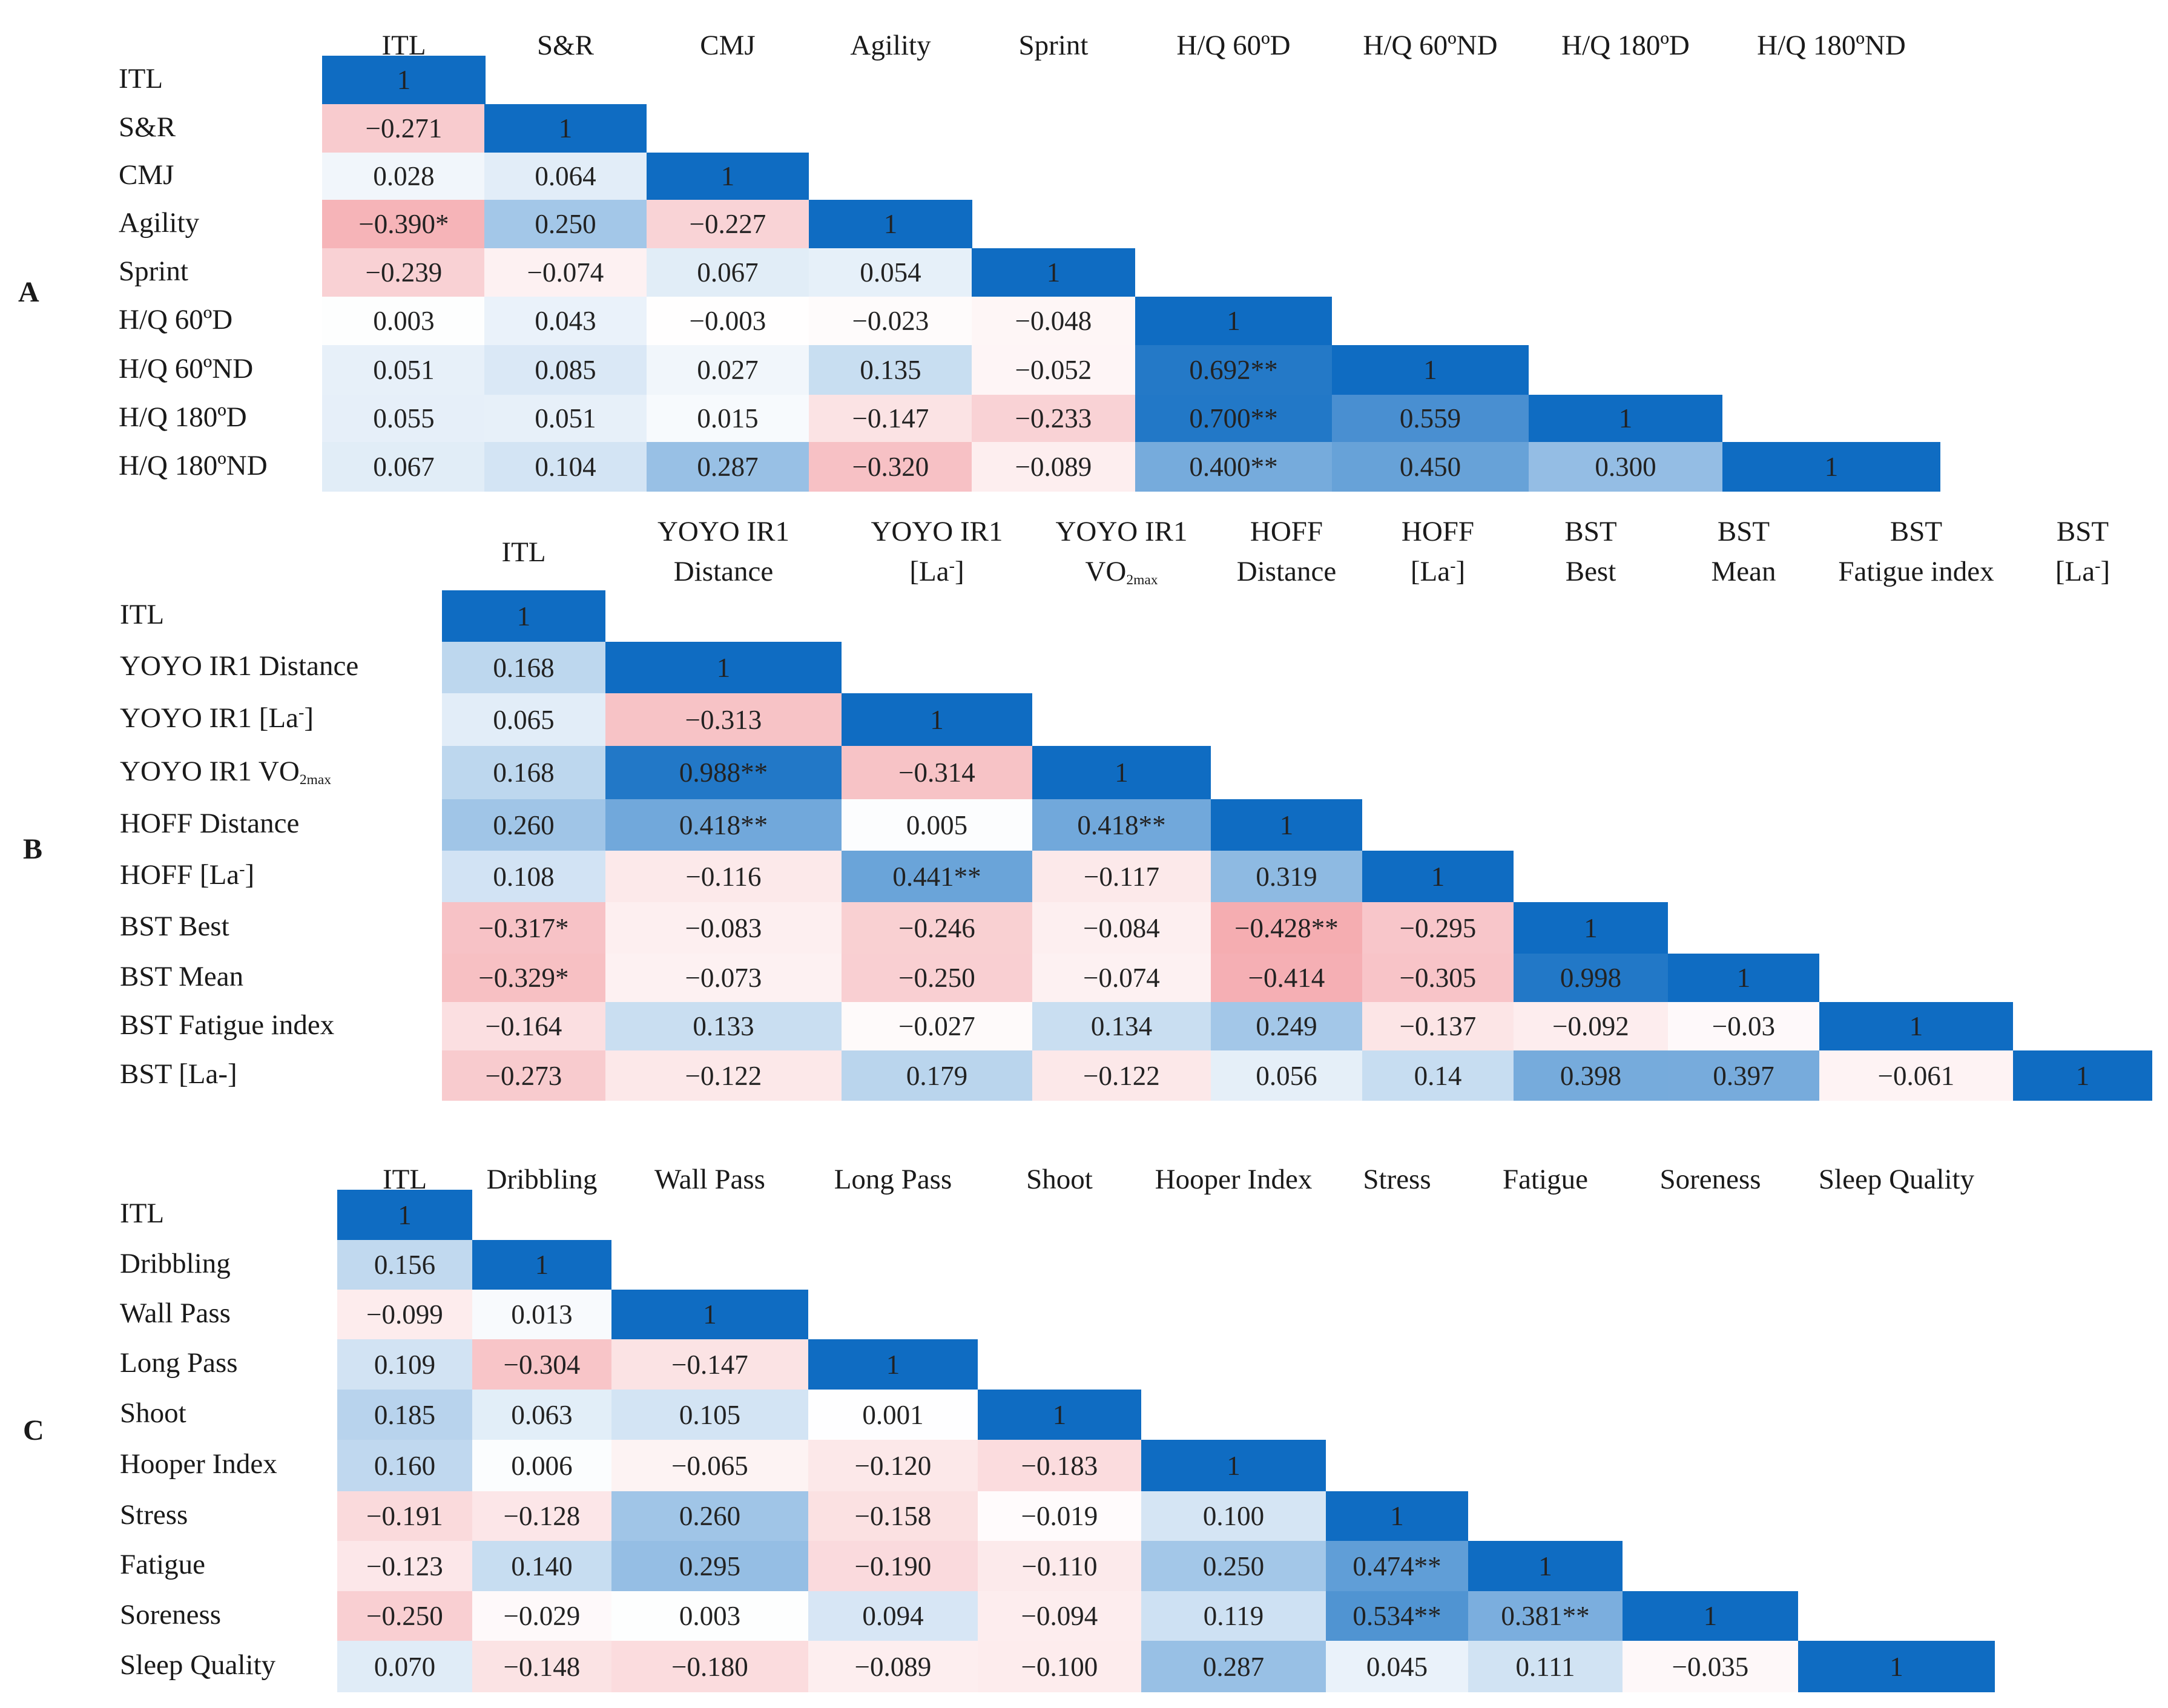 Image resolution: width=2168 pixels, height=1708 pixels. I want to click on heatmap-cell: −0.074, so click(1121, 978).